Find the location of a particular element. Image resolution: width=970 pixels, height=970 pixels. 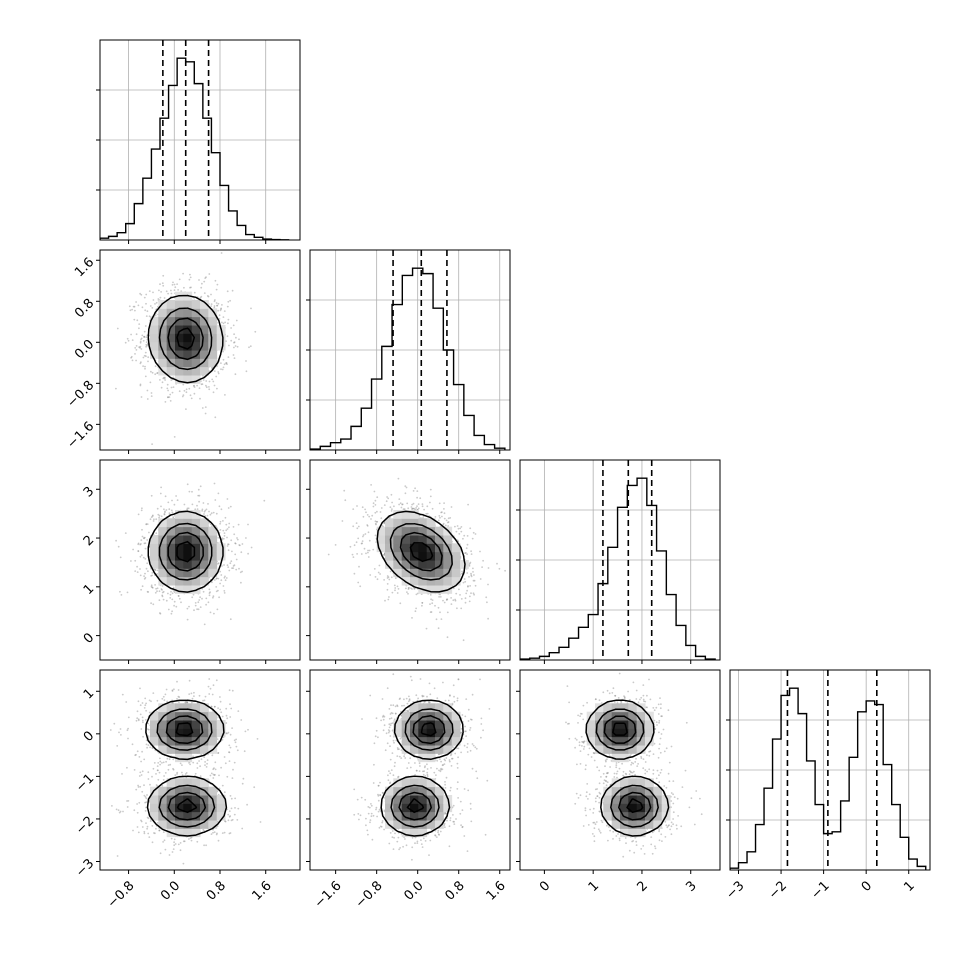

histogram-panel-p1 is located at coordinates (408, 351).